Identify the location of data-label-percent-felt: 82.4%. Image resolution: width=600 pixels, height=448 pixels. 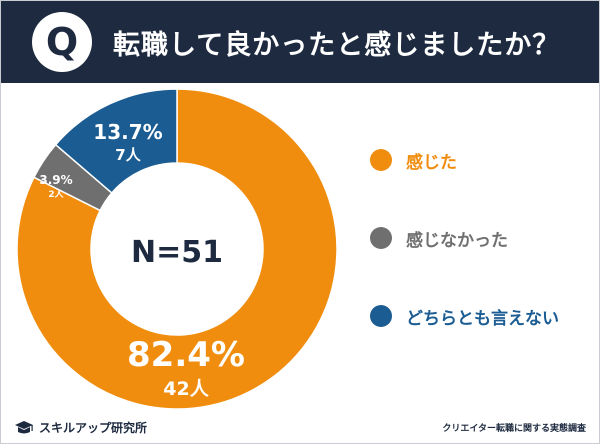
(186, 355).